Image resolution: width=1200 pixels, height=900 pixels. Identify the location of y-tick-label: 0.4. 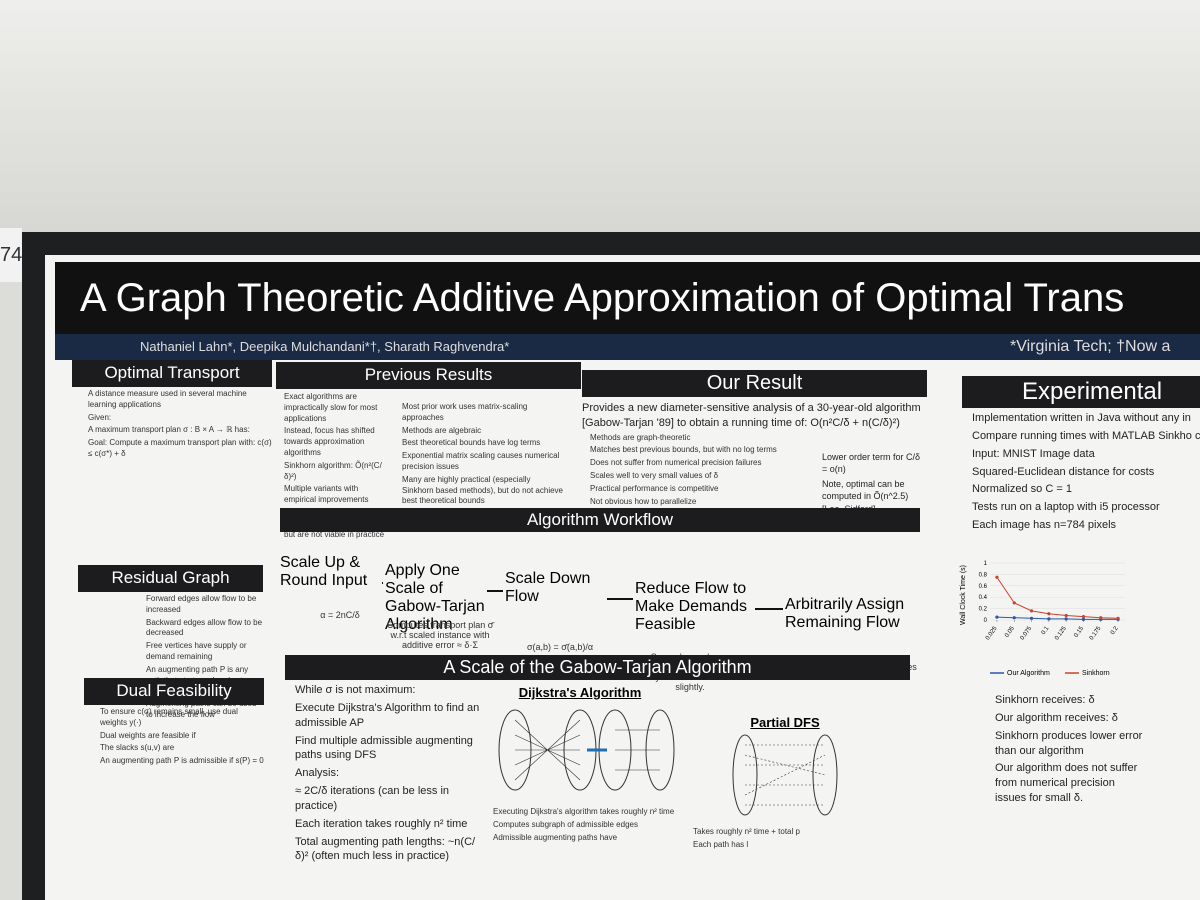
(983, 598).